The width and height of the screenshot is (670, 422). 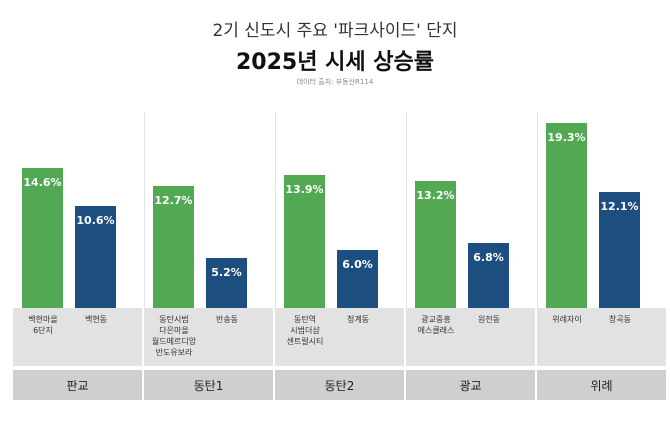 What do you see at coordinates (488, 257) in the screenshot?
I see `value-label: 6.8%` at bounding box center [488, 257].